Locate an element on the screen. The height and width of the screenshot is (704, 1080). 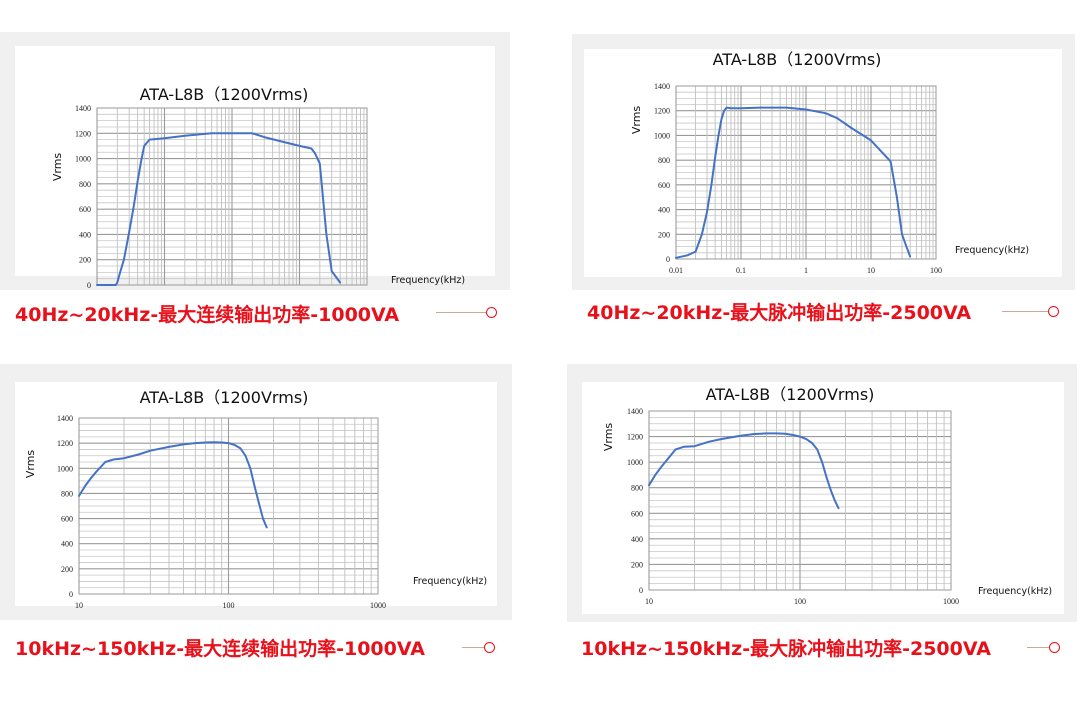
caption-pulse-10khz-150khz: 10kHz~150kHz-最大脉冲输出功率-2500VA is located at coordinates (786, 649).